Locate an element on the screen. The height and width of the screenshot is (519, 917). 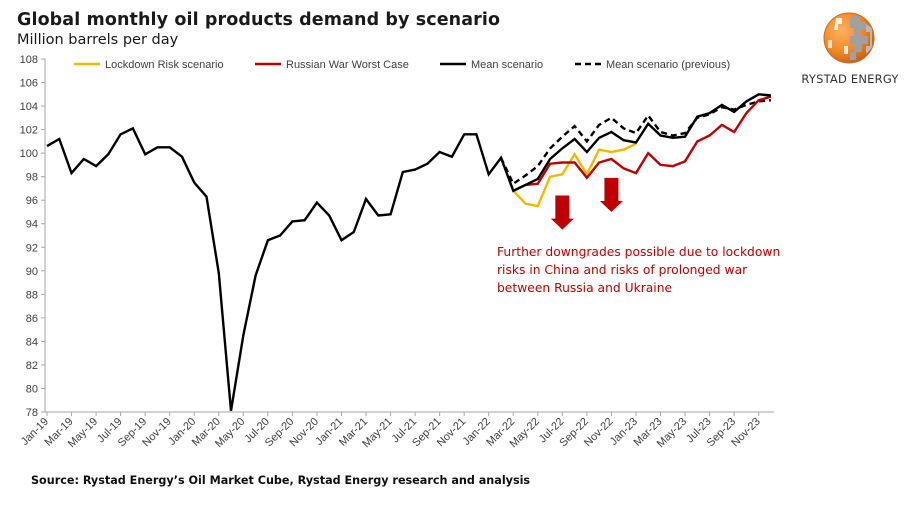
legend-label: Mean scenario (previous) is located at coordinates (668, 65).